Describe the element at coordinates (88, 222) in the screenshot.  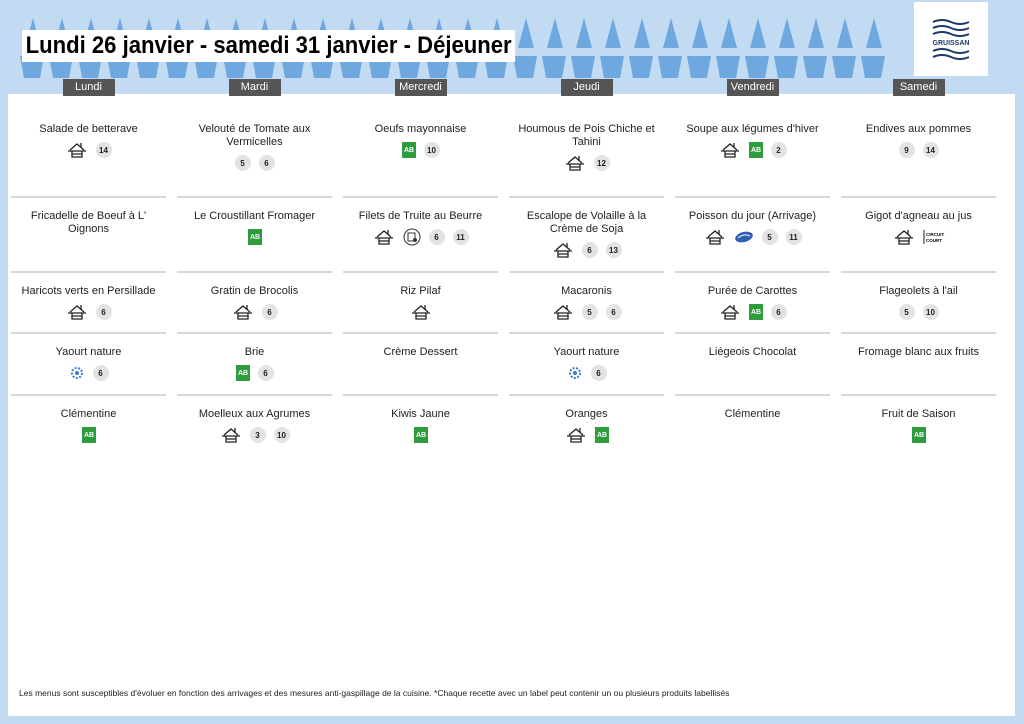
I see `dish-name: Fricadelle de Boeuf à L' Oignons` at that location.